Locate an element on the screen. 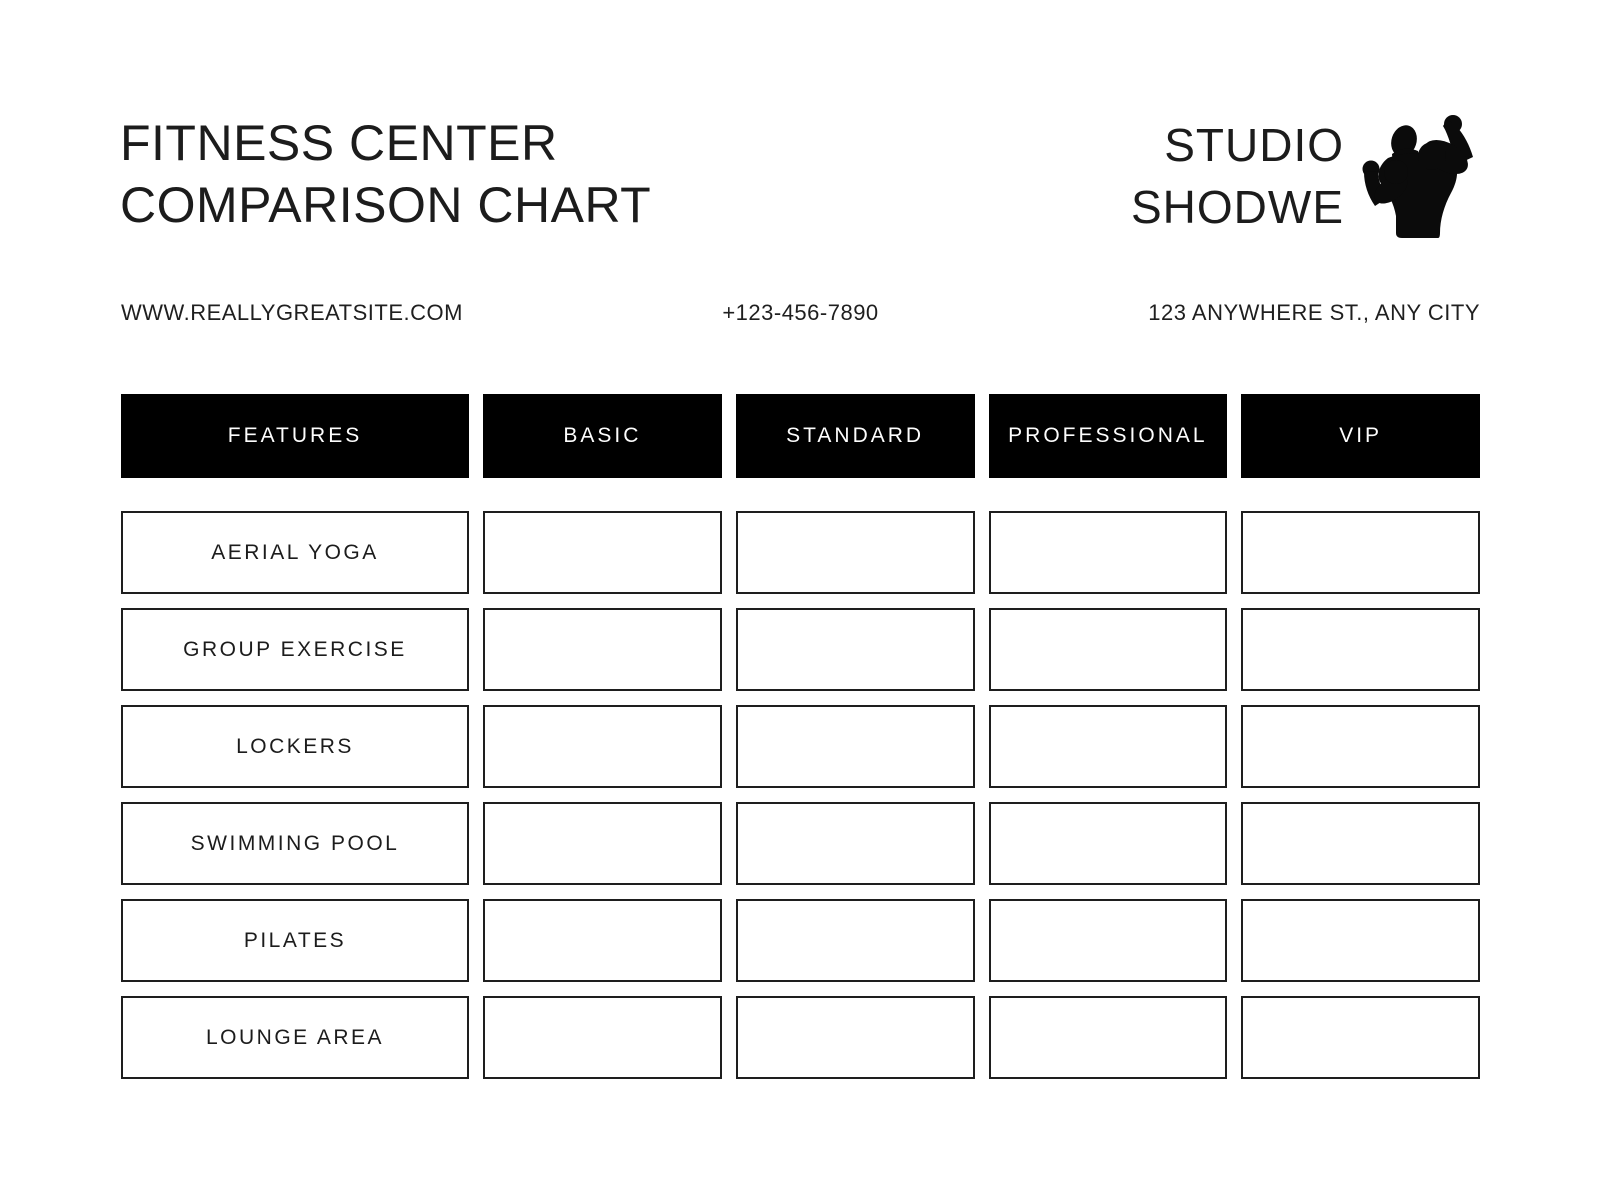 This screenshot has height=1200, width=1600. table-row: PILATES is located at coordinates (800, 940).